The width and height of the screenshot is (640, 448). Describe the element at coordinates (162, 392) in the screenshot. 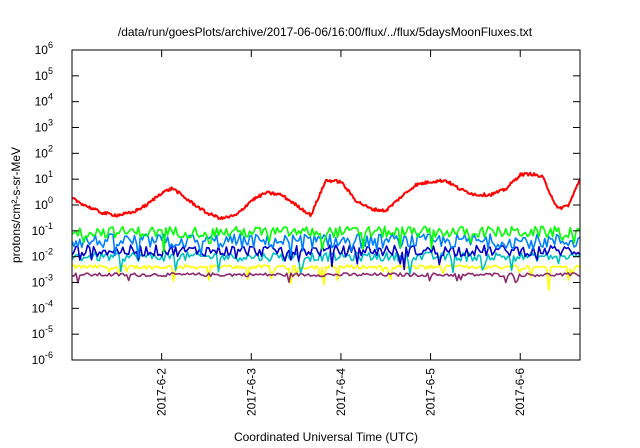

I see `x-tick-label: 2017-6-2` at that location.